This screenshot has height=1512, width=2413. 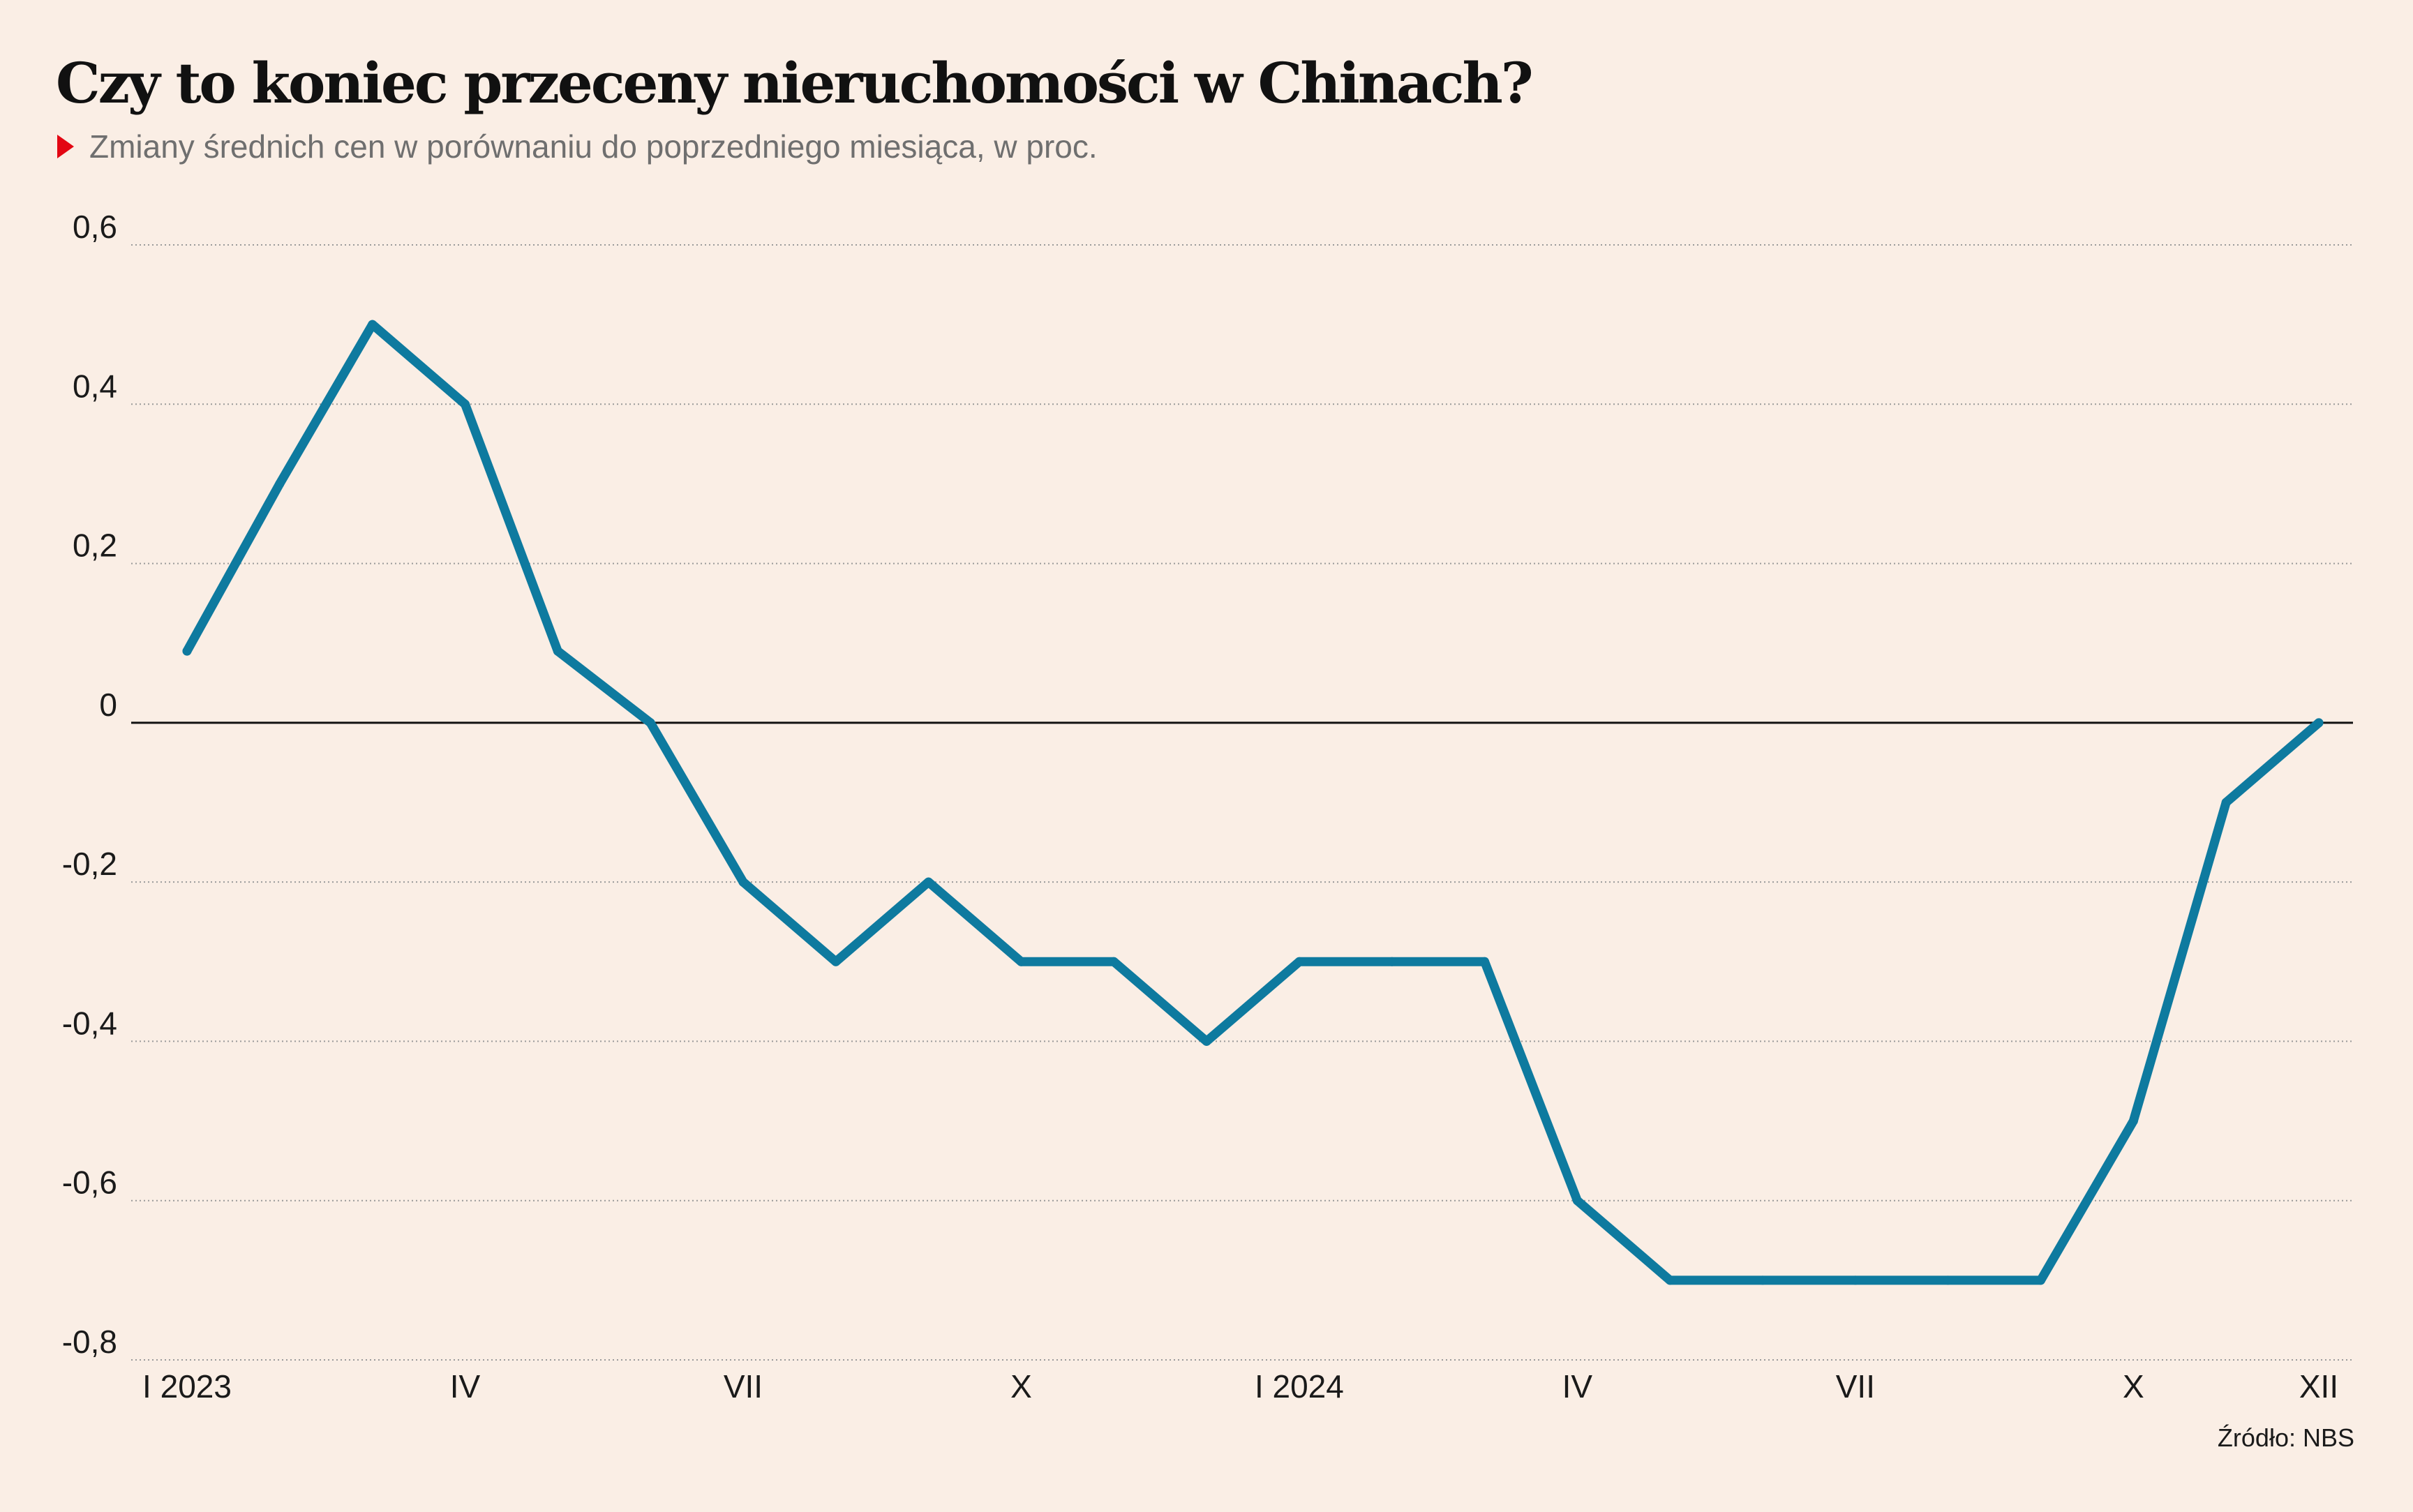 I want to click on y-tick-label: -0,4, so click(x=89, y=1023).